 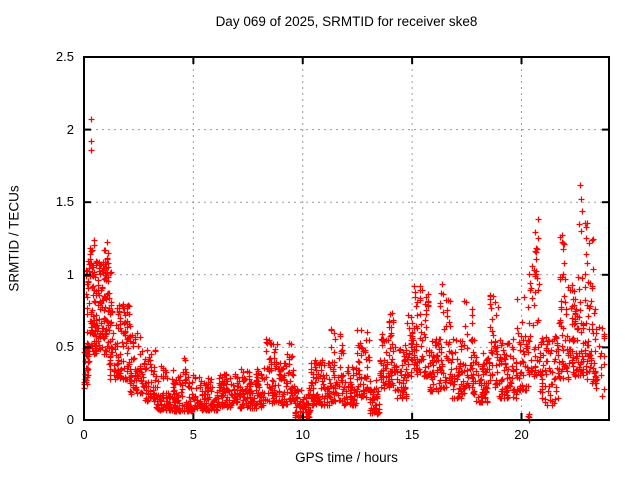 What do you see at coordinates (64, 347) in the screenshot?
I see `y-tick-label: 0.5` at bounding box center [64, 347].